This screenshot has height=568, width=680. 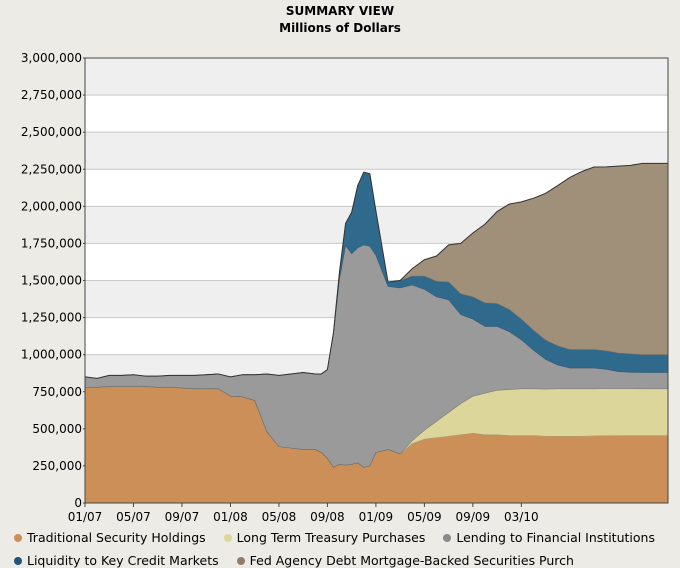 I want to click on legend-label-liquidity: Liquidity to Key Credit Markets, so click(x=123, y=560).